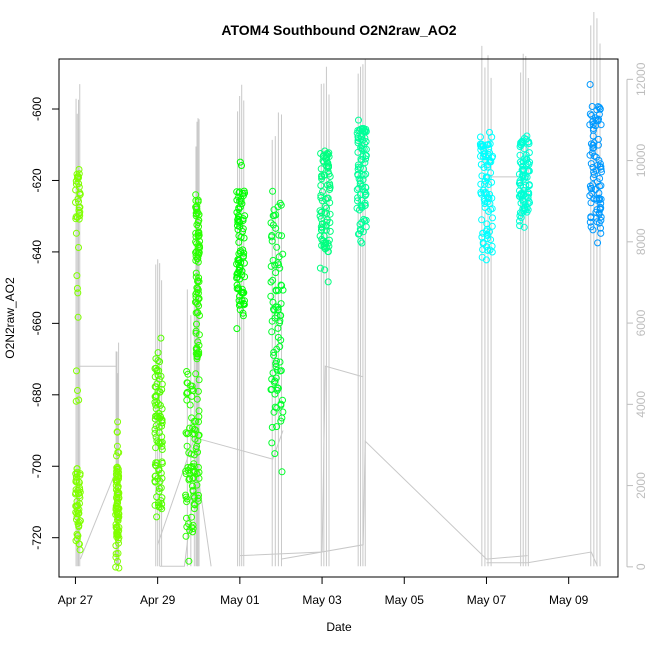 The height and width of the screenshot is (650, 650). Describe the element at coordinates (37, 537) in the screenshot. I see `y-tick-label: -720` at that location.